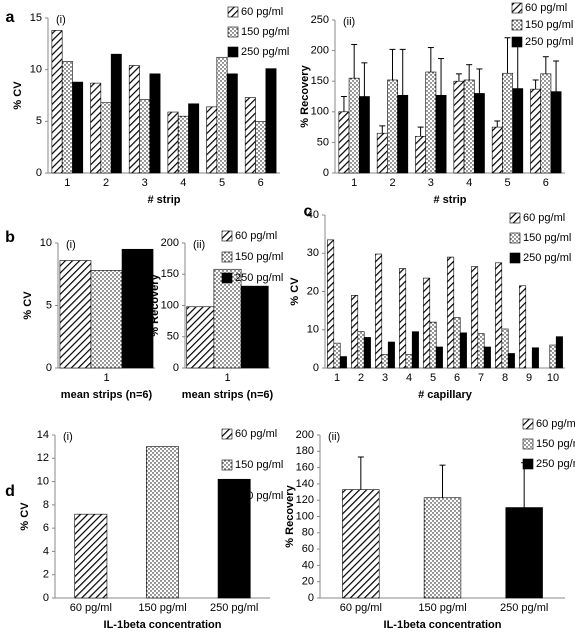 This screenshot has width=575, height=632. Describe the element at coordinates (392, 183) in the screenshot. I see `x-tick-label: 2` at that location.